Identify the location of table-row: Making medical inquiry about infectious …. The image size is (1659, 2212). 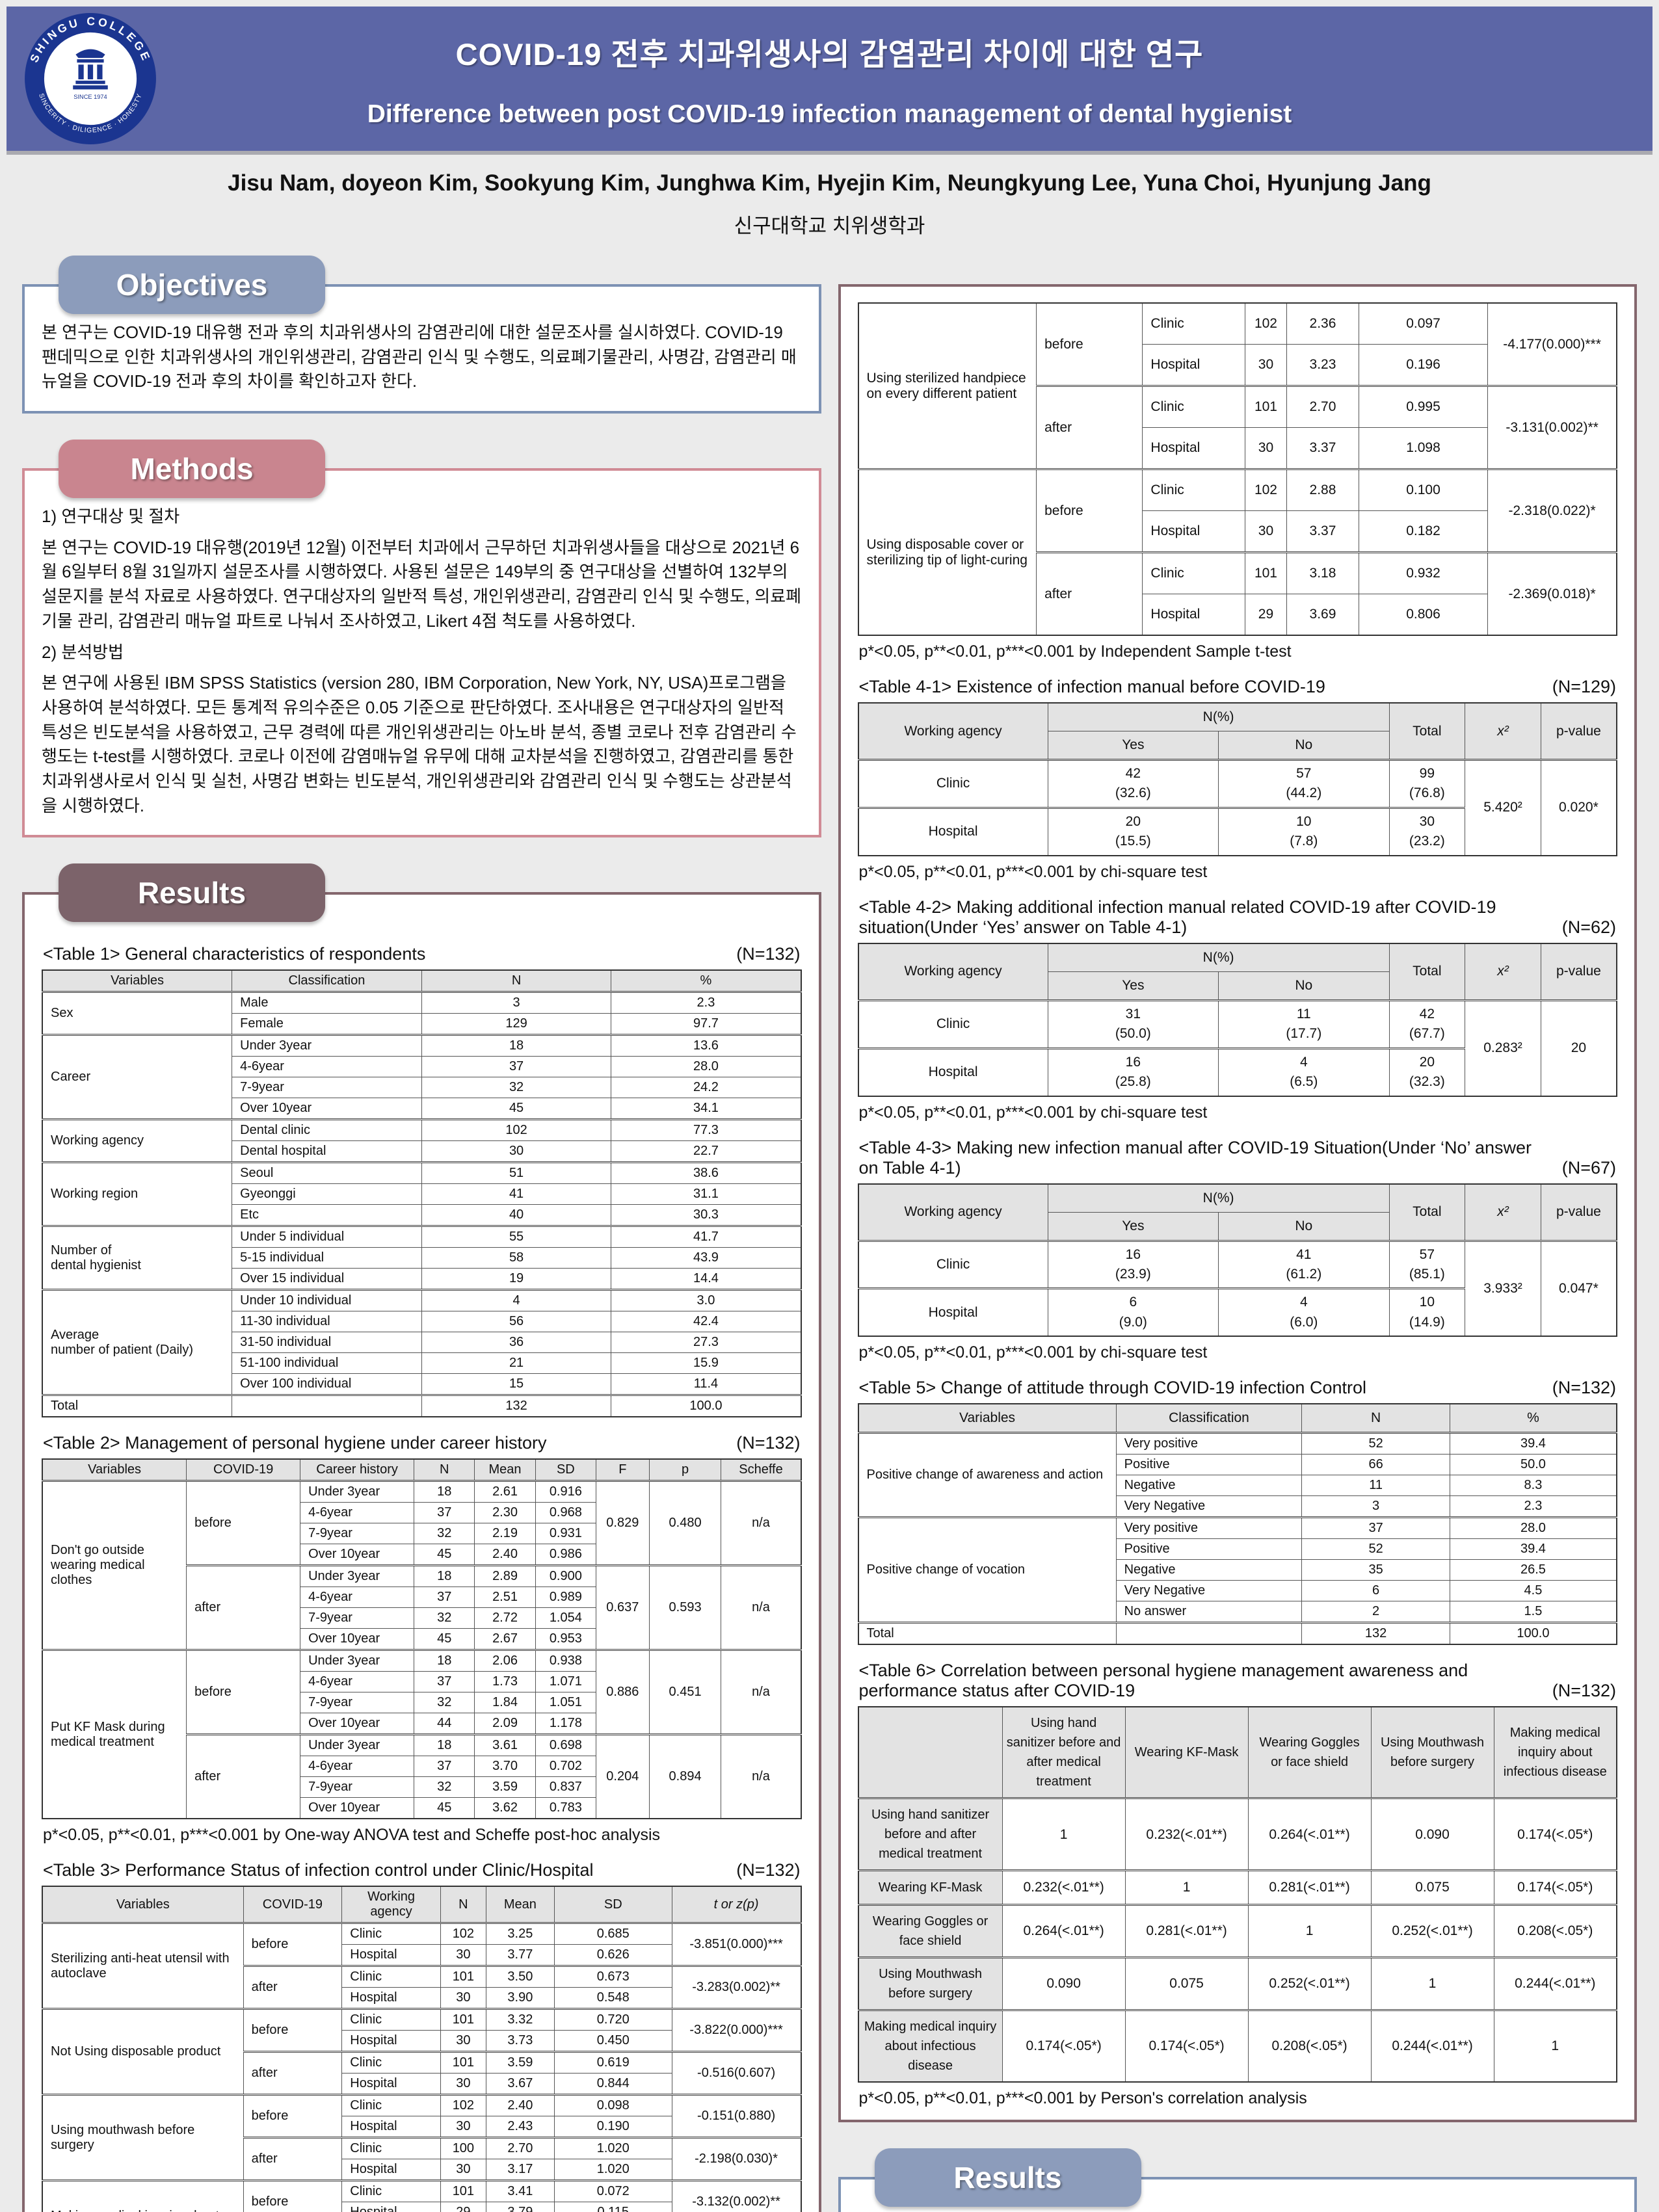
(1237, 2046).